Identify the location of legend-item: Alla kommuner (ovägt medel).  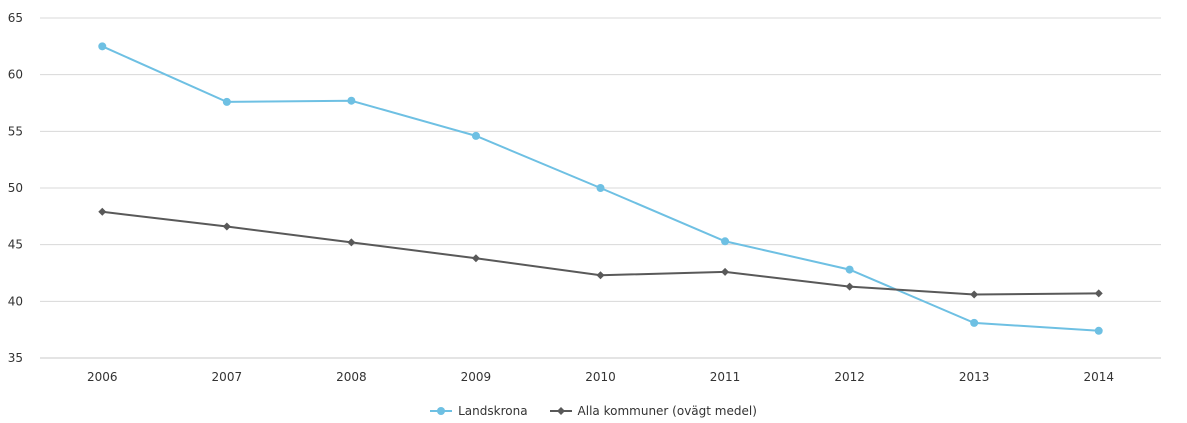
(653, 411).